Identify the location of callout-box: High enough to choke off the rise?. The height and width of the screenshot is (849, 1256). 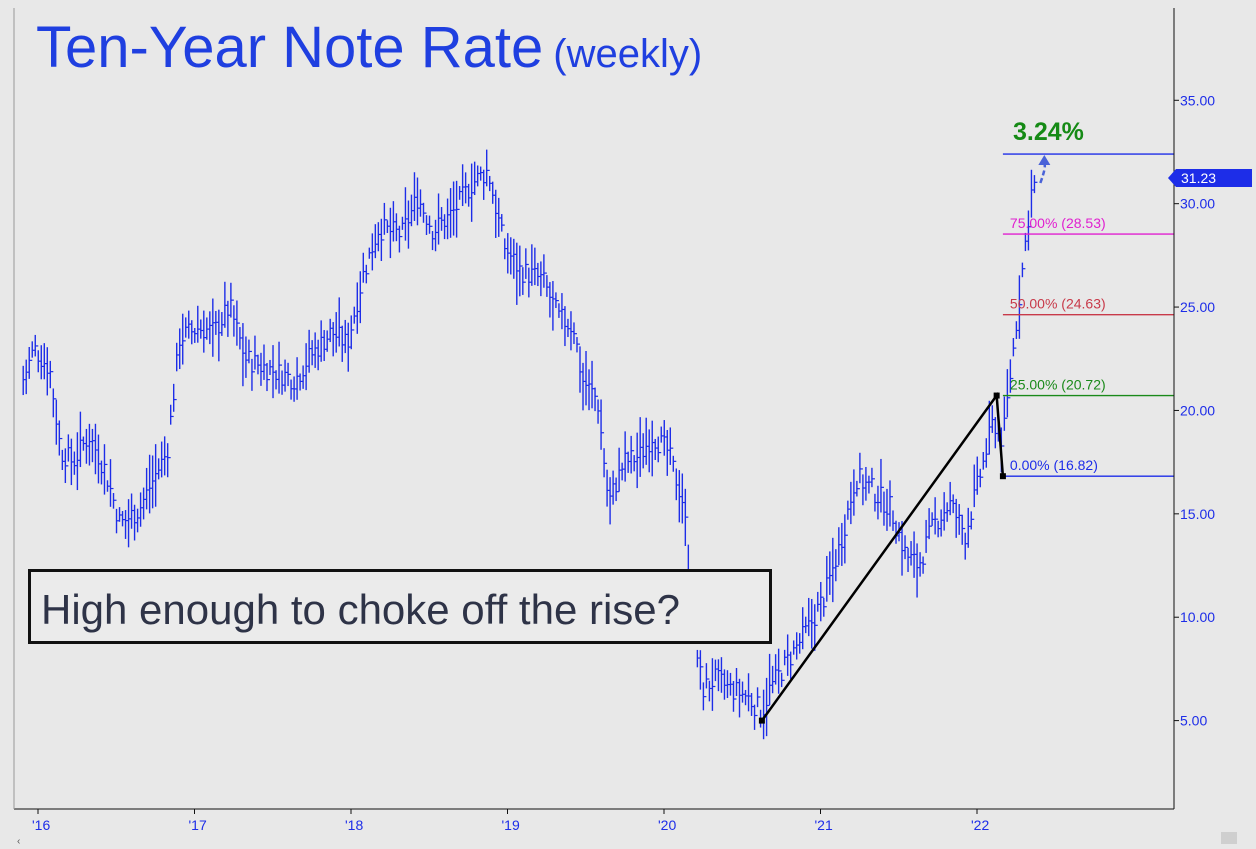
(400, 606).